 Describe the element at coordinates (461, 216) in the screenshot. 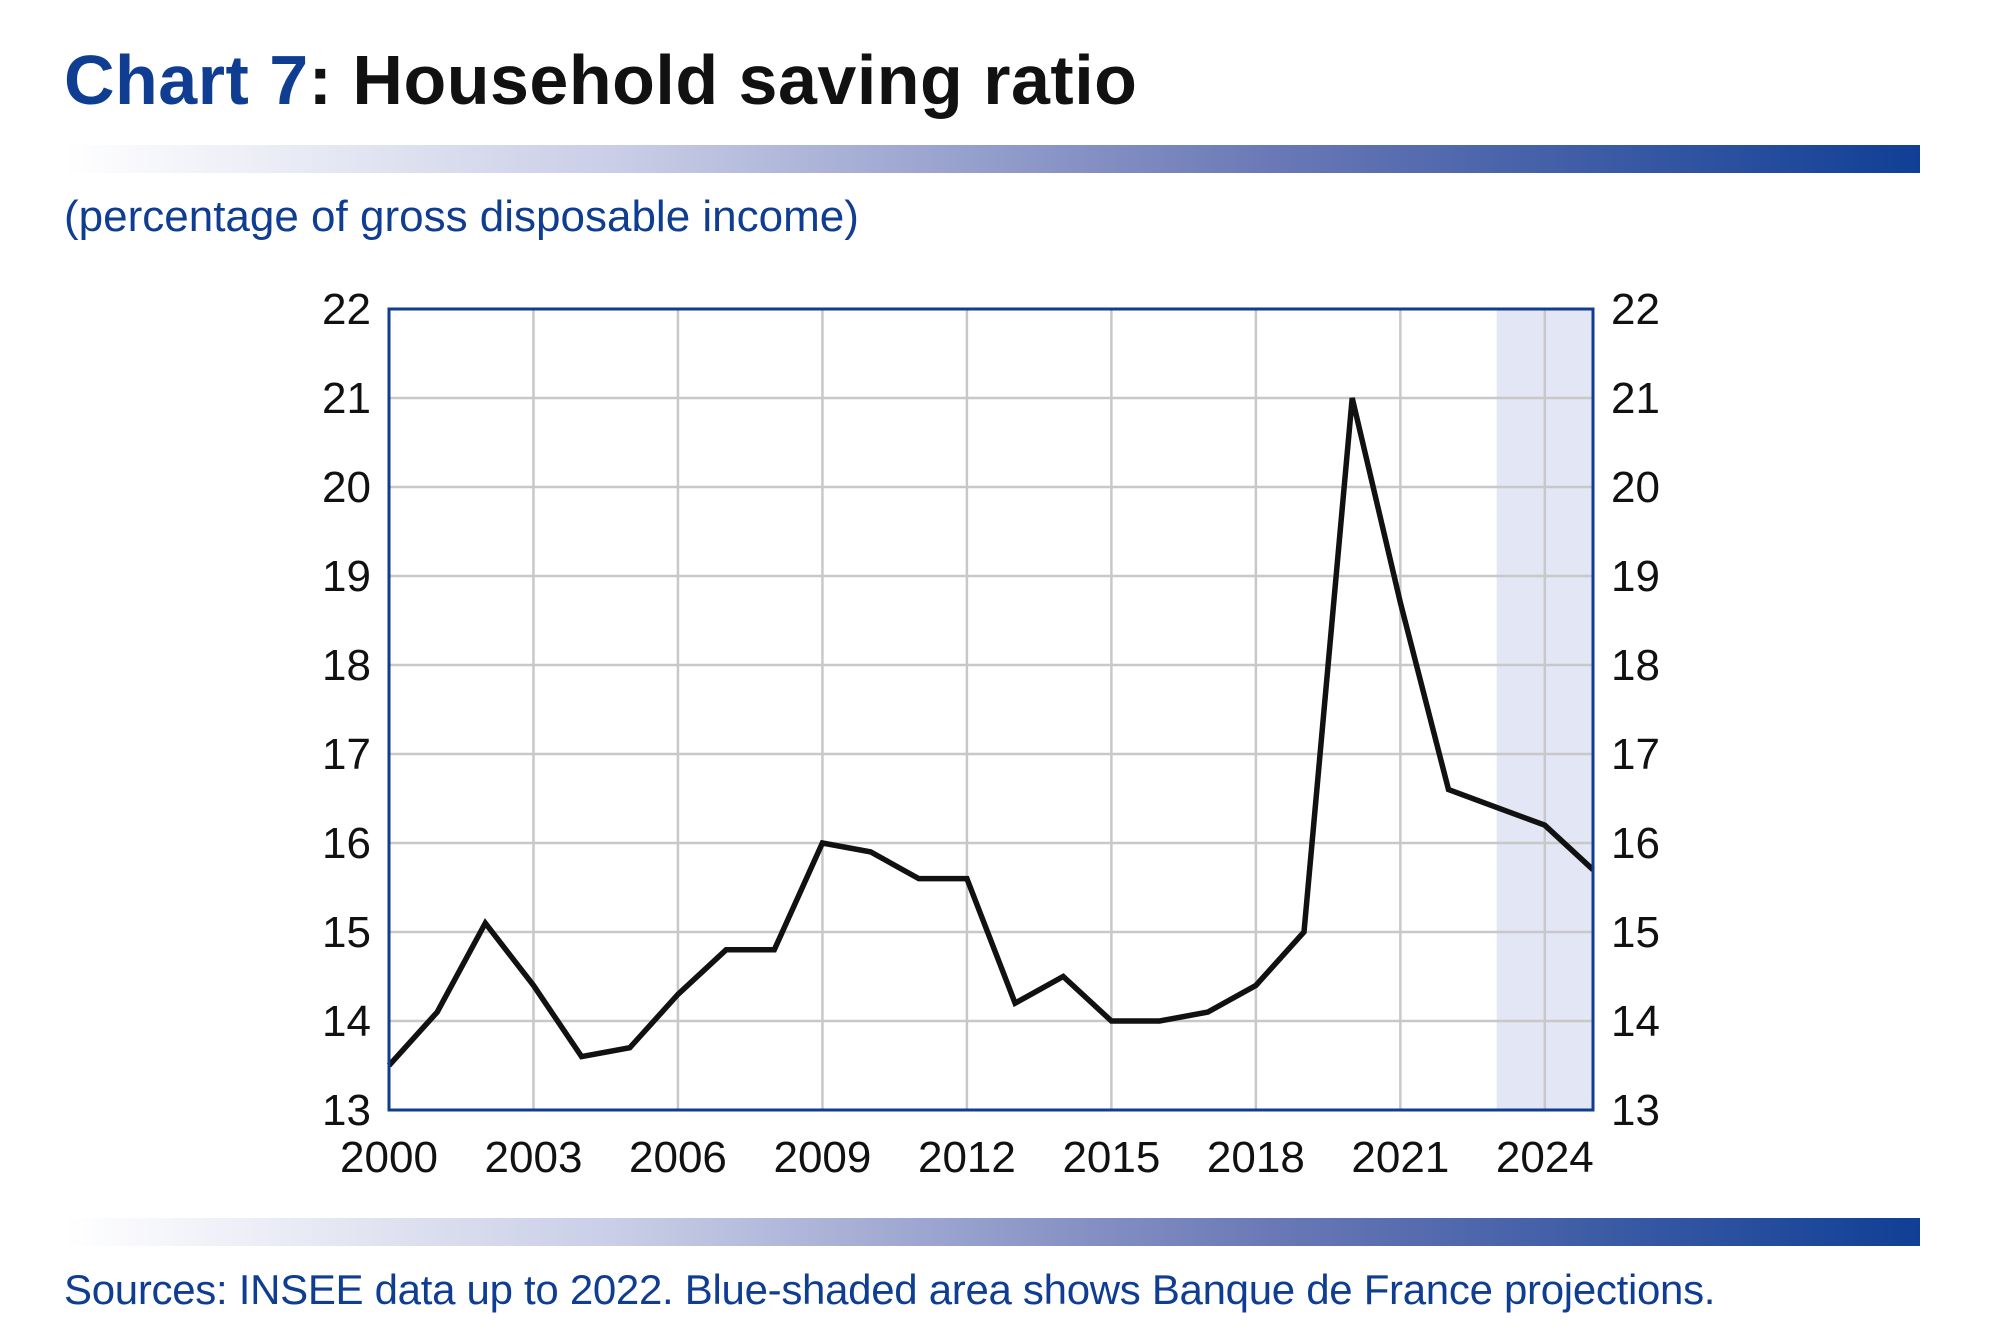

I see `chart-subtitle: (percentage of gross disposable income)` at that location.